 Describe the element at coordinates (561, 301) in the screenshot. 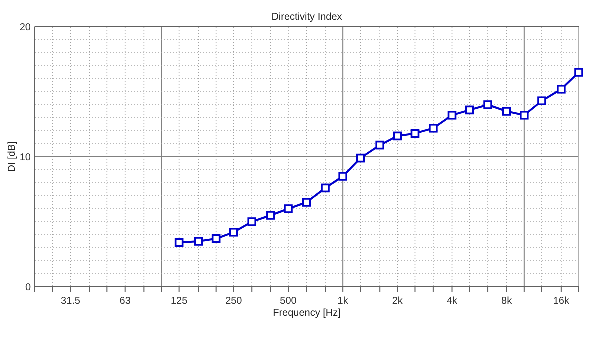

I see `x-tick-label: 16k` at that location.